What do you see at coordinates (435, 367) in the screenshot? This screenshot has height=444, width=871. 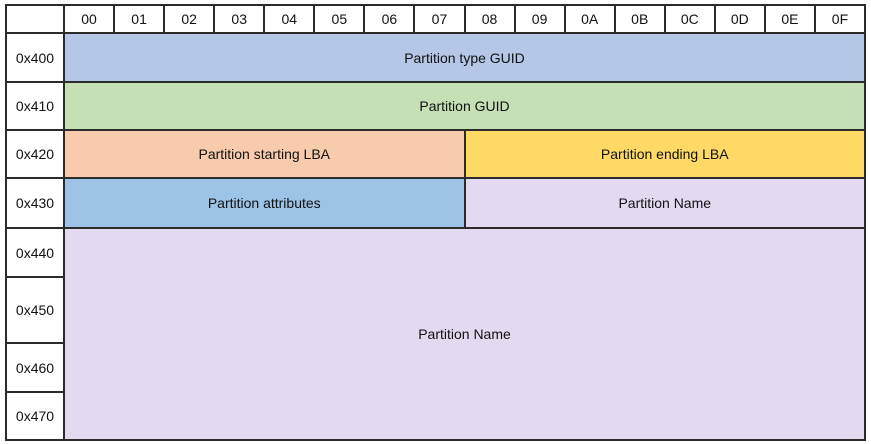 I see `table-row: 0x460` at bounding box center [435, 367].